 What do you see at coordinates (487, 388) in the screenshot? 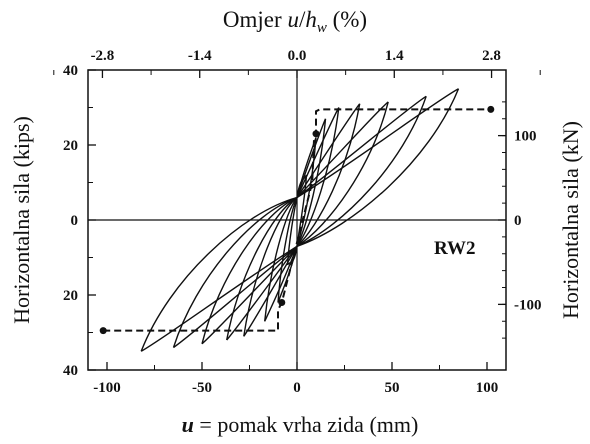
I see `x-tick-label: 100` at bounding box center [487, 388].